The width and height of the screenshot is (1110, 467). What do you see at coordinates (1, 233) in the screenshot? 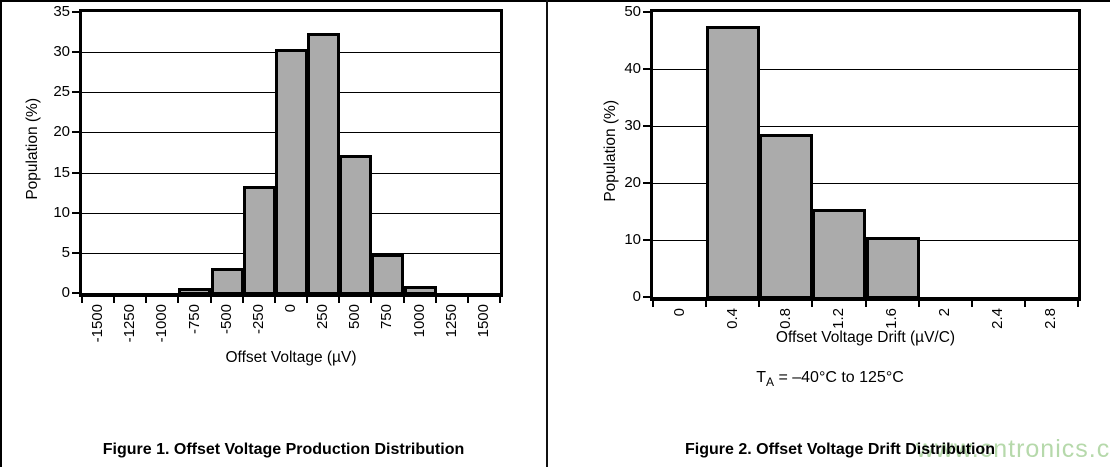
I see `left-border-line` at bounding box center [1, 233].